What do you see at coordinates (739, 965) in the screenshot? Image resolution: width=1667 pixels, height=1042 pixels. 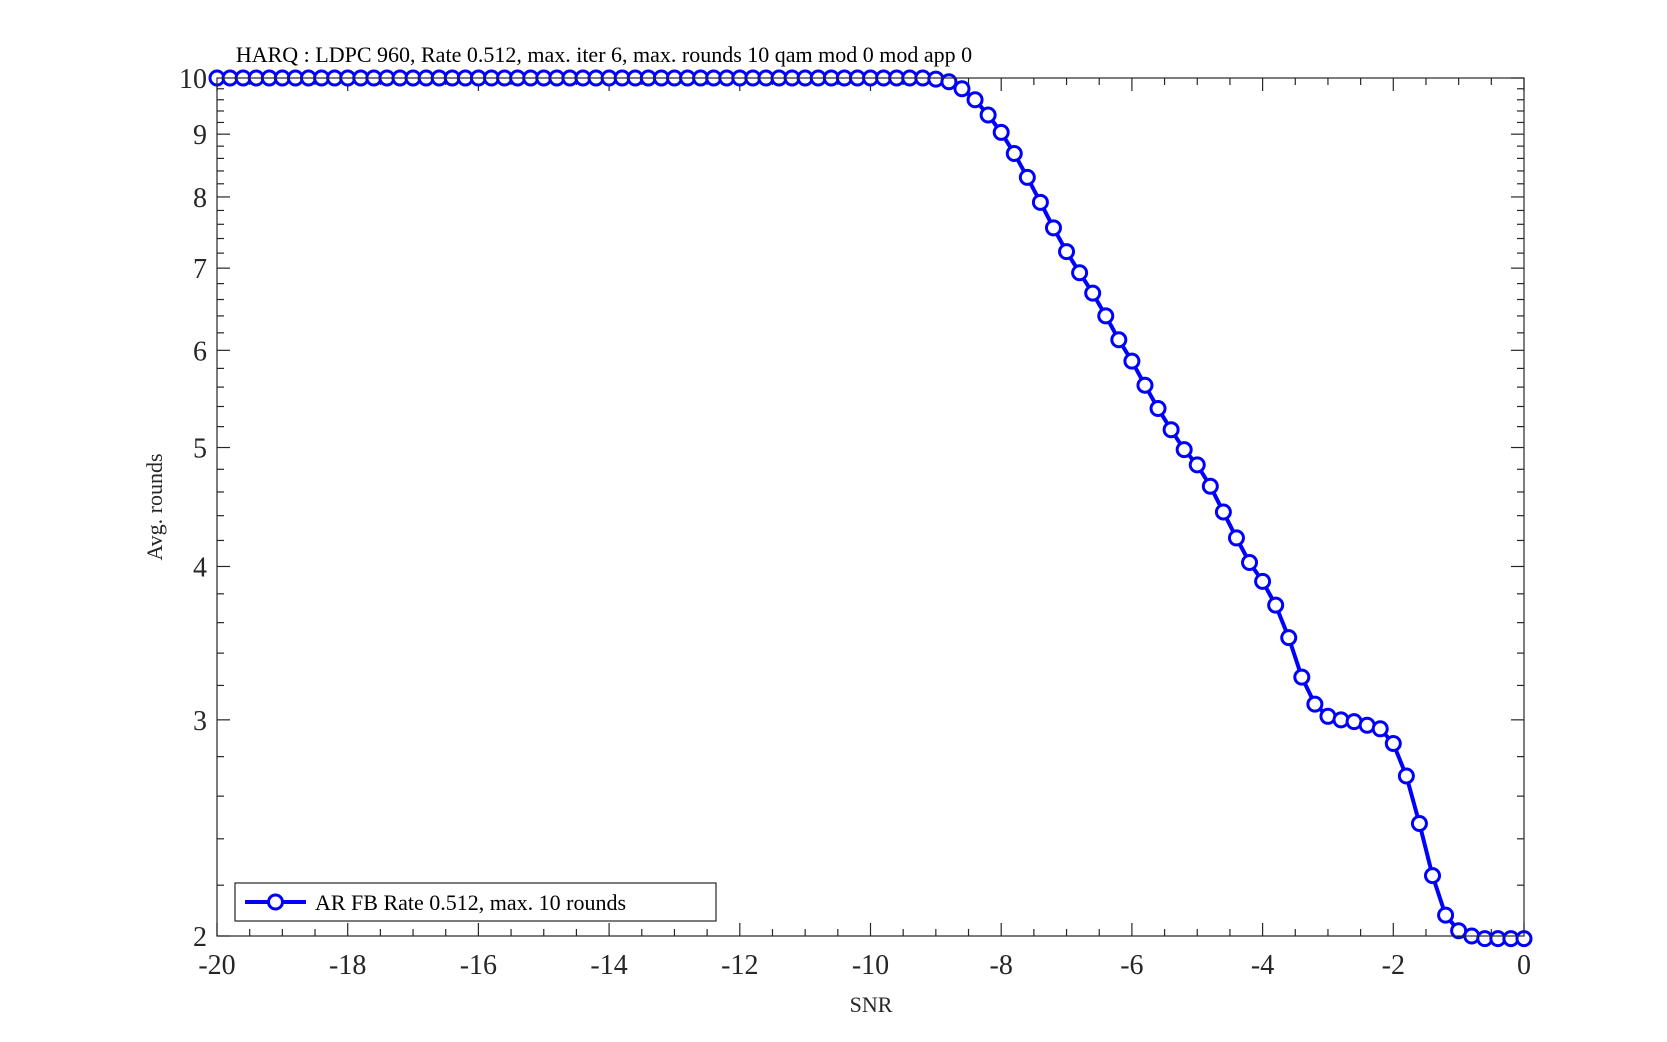 I see `x-tick-label: -12` at bounding box center [739, 965].